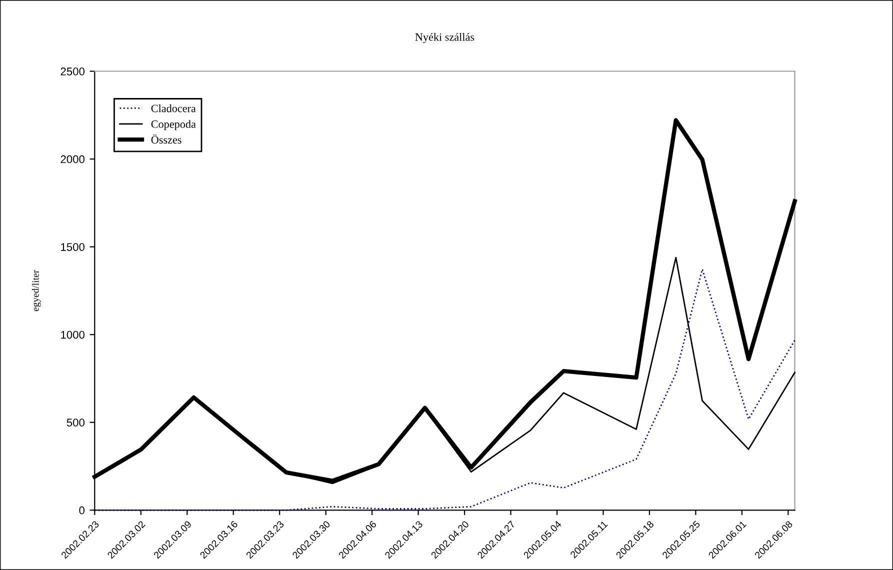 The height and width of the screenshot is (570, 893). I want to click on y-tick-label: 2500, so click(72, 72).